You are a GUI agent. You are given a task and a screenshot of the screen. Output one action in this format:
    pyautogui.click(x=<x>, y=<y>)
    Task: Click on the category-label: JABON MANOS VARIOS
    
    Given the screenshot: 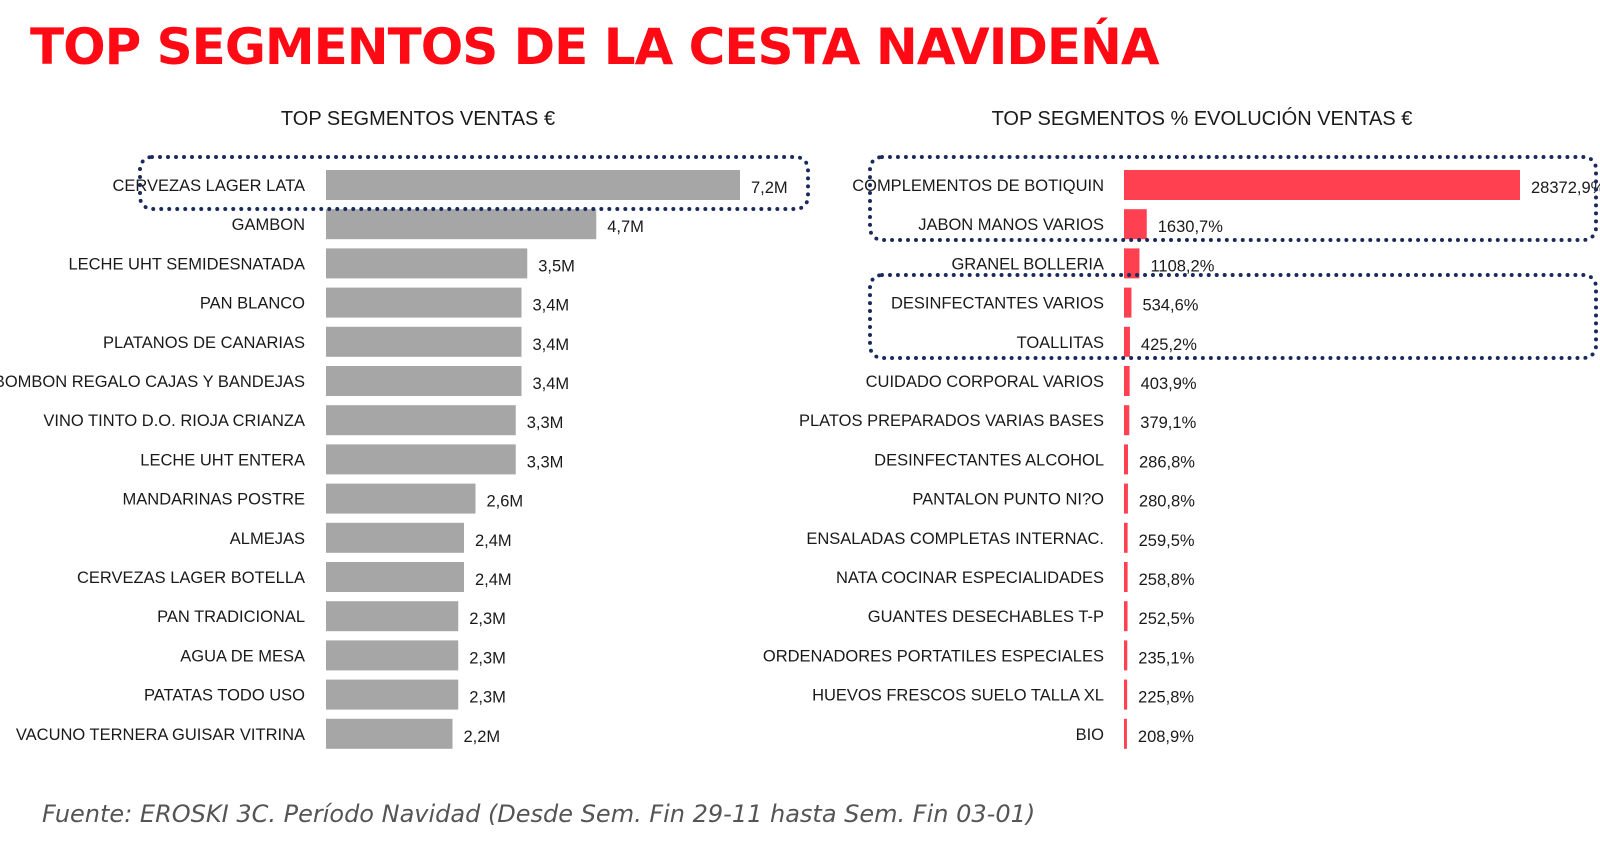 What is the action you would take?
    pyautogui.click(x=1011, y=225)
    